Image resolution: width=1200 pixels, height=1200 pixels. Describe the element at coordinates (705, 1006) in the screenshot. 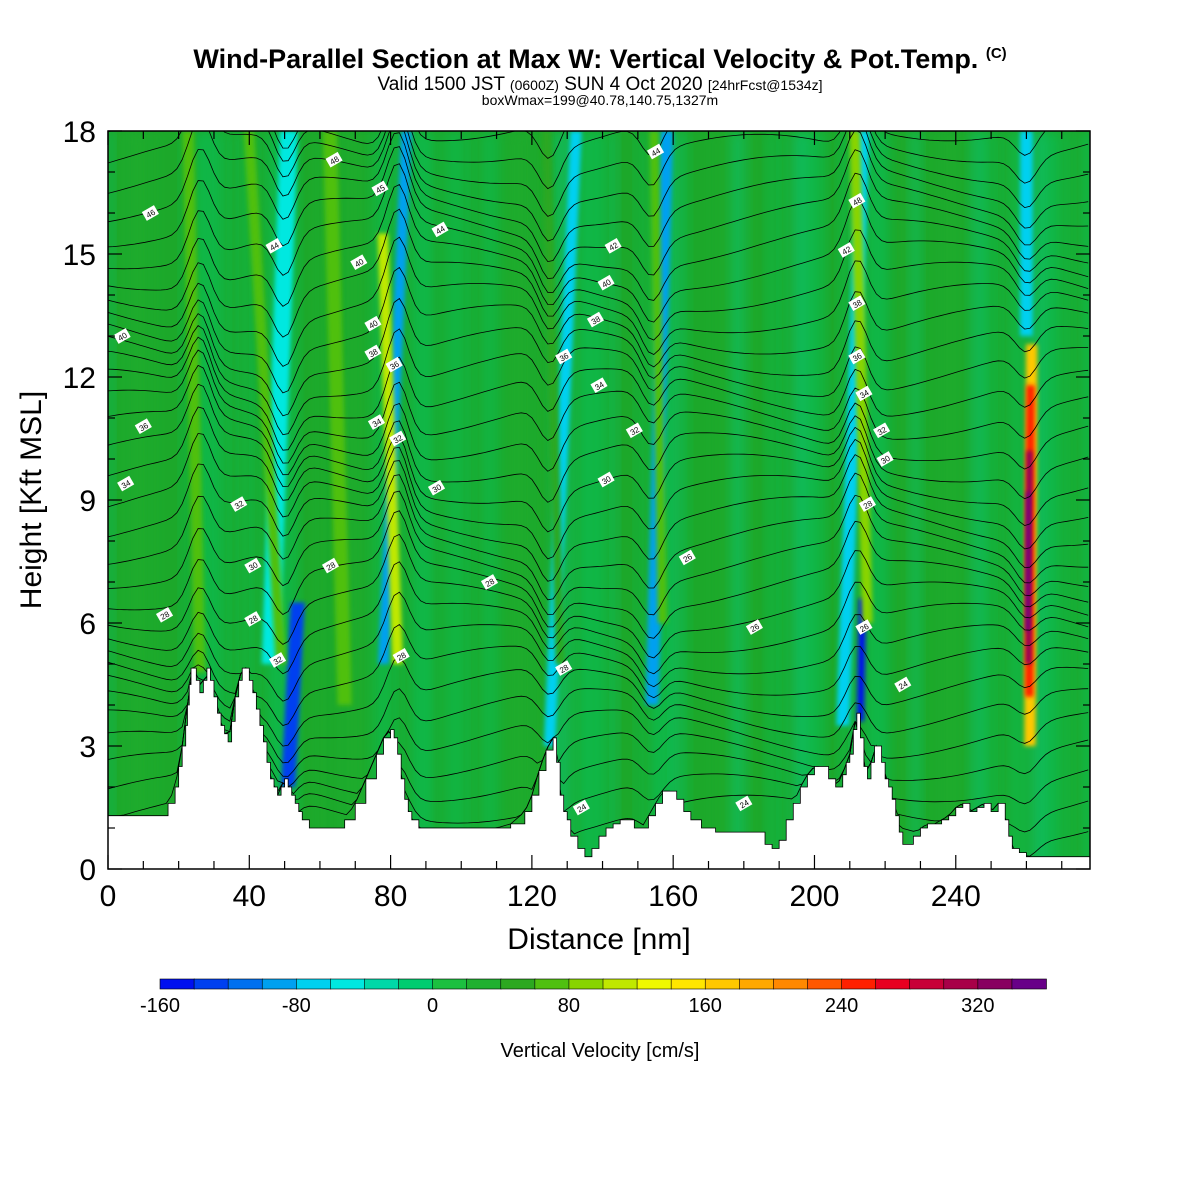

I see `colorbar-tick-label: 160` at that location.